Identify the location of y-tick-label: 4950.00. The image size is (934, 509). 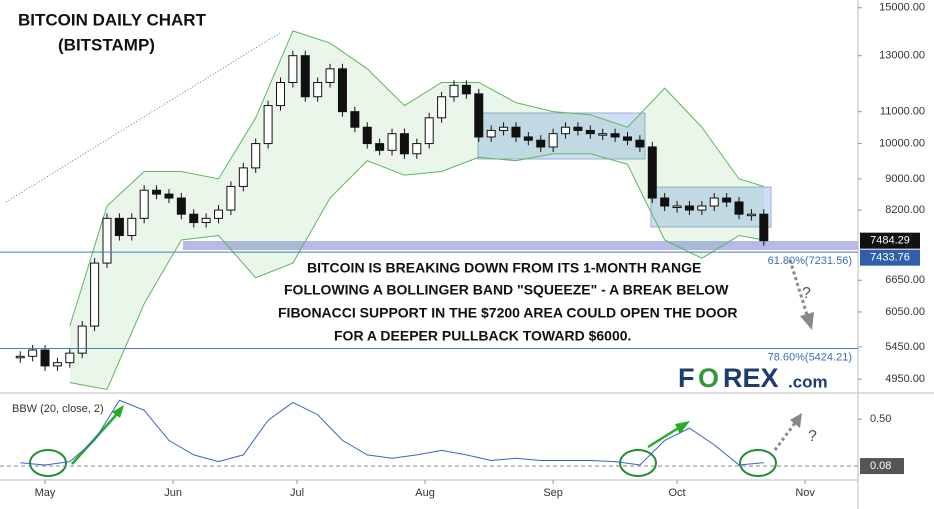
(905, 379).